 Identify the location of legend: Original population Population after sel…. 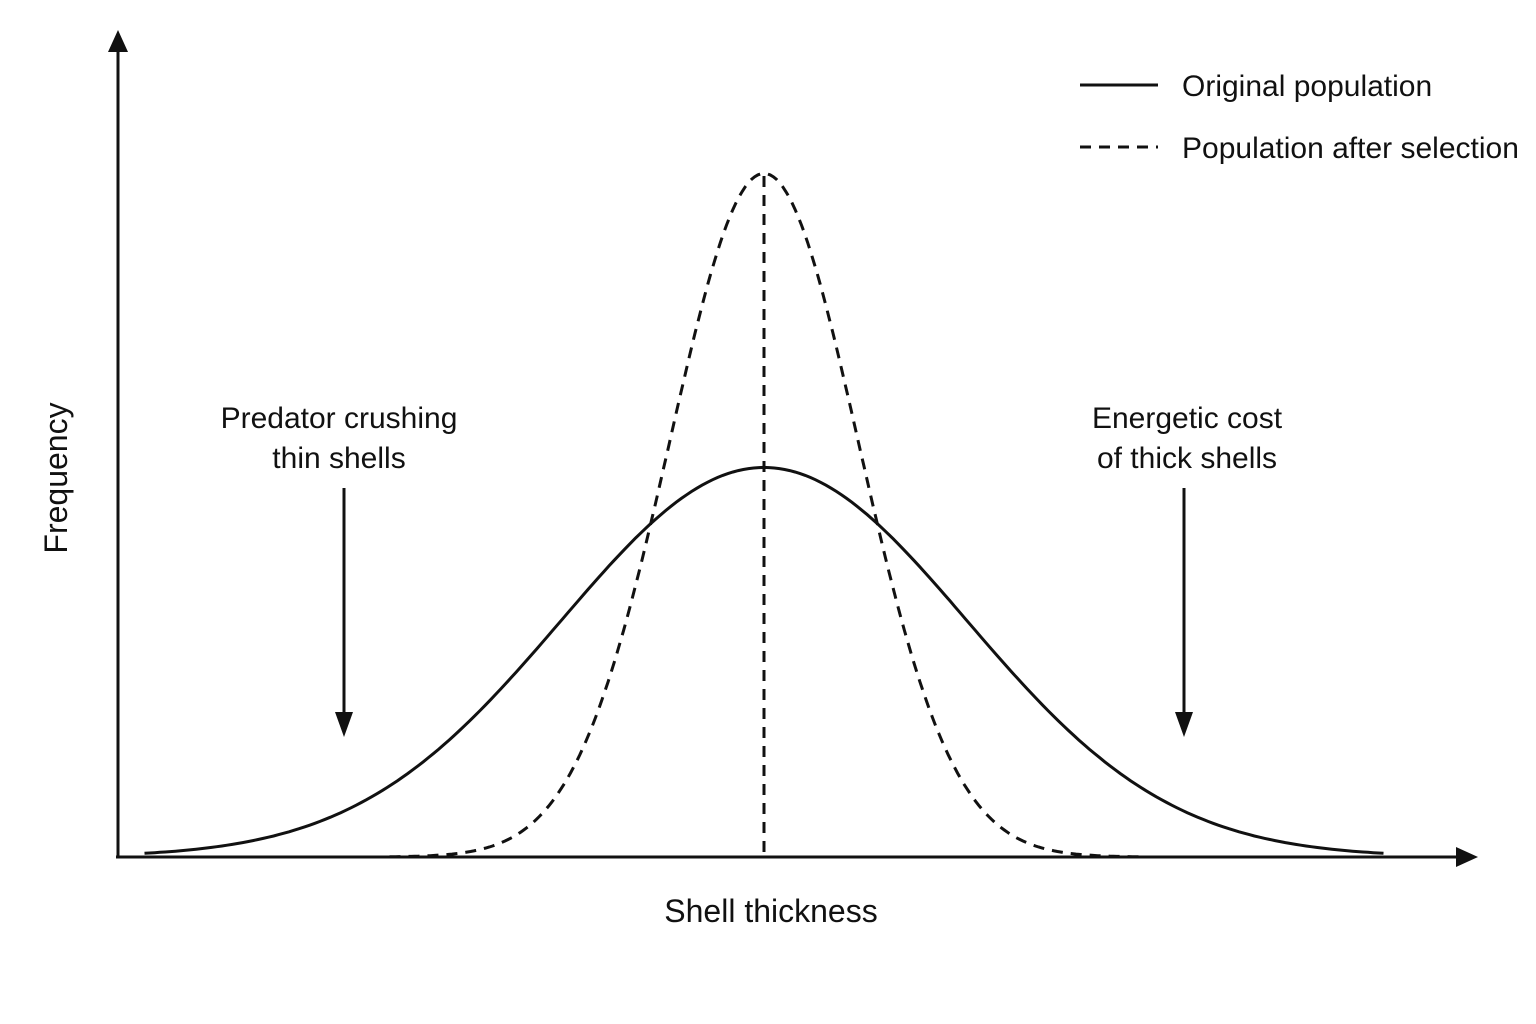
(1299, 117).